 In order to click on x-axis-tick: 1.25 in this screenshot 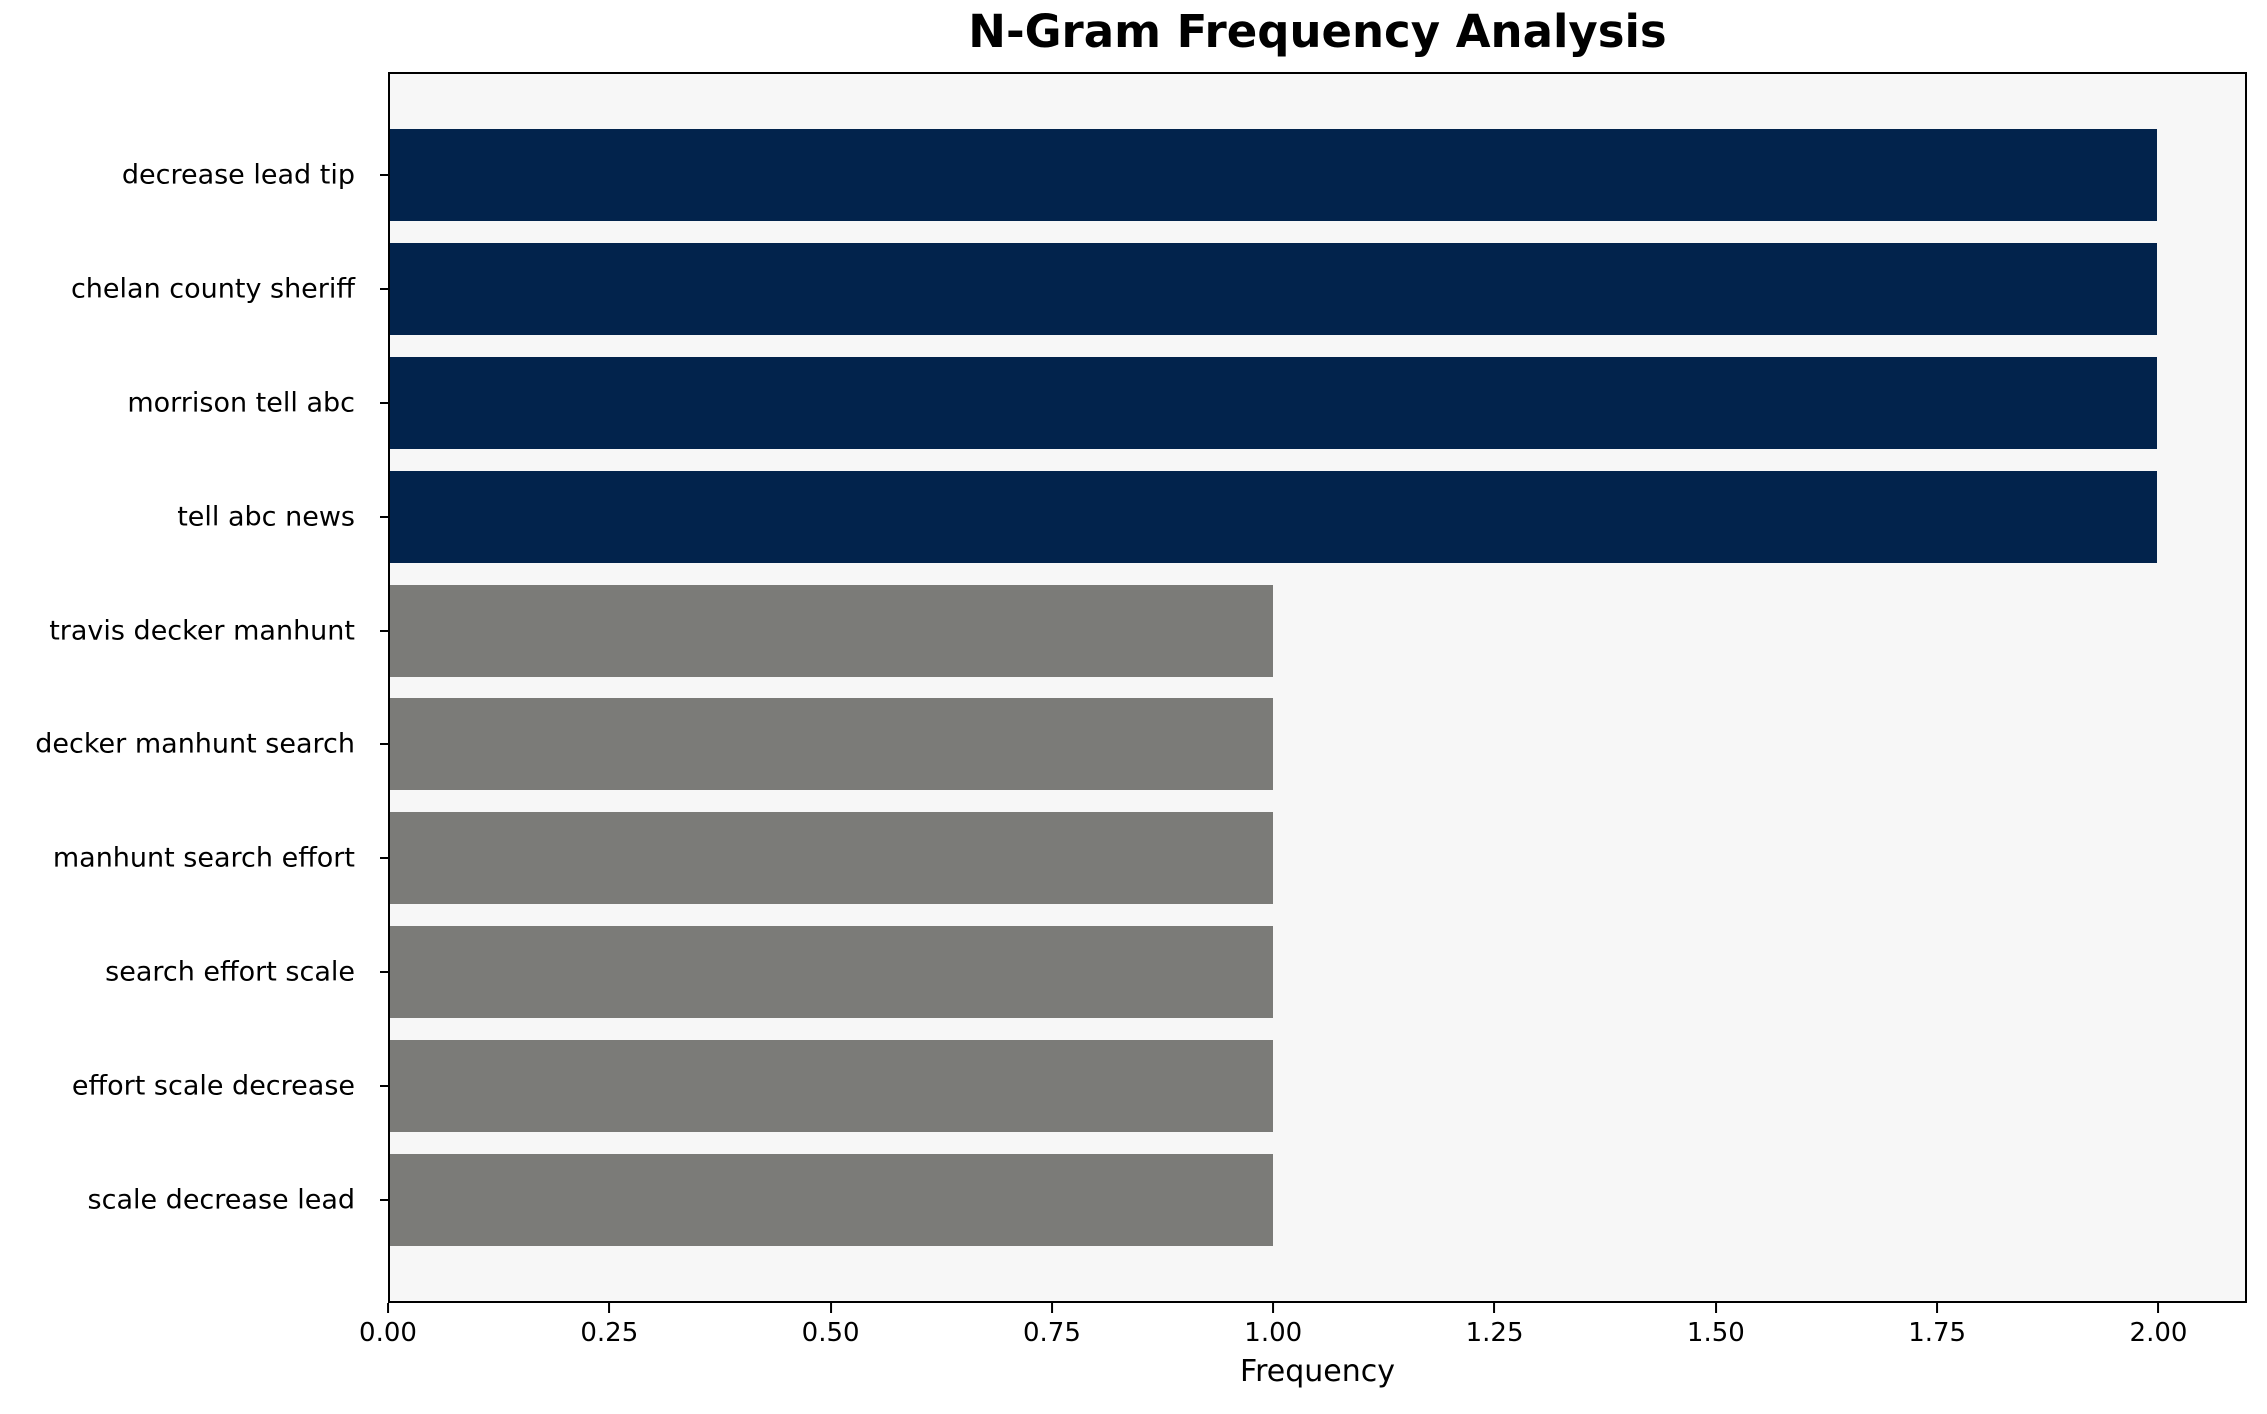, I will do `click(1494, 1325)`.